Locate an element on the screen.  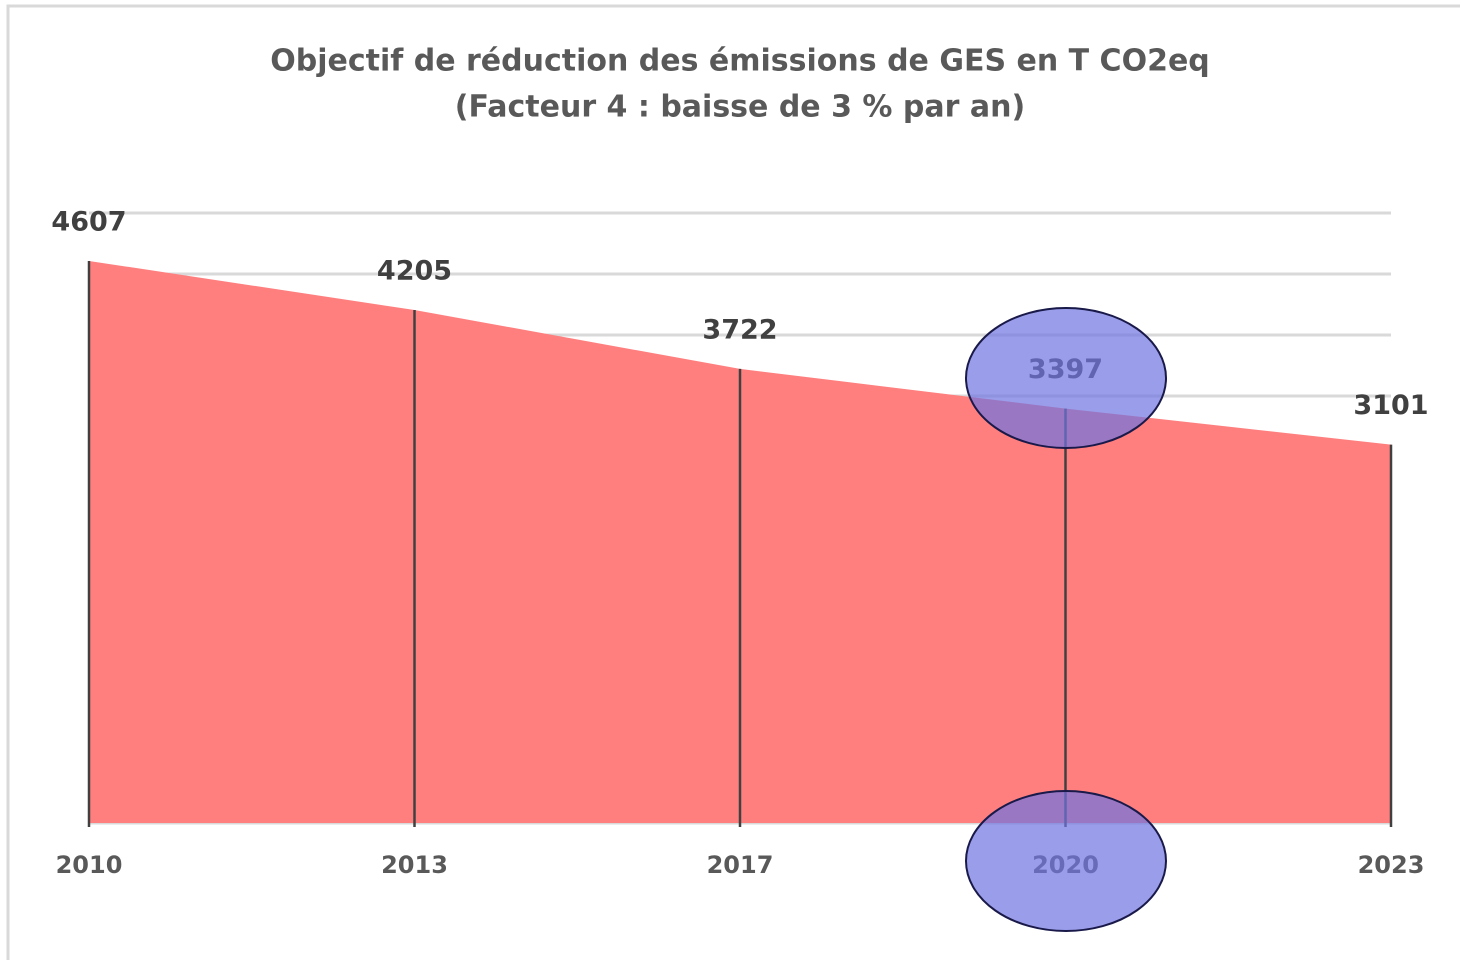
data-label: 4607 is located at coordinates (88, 221).